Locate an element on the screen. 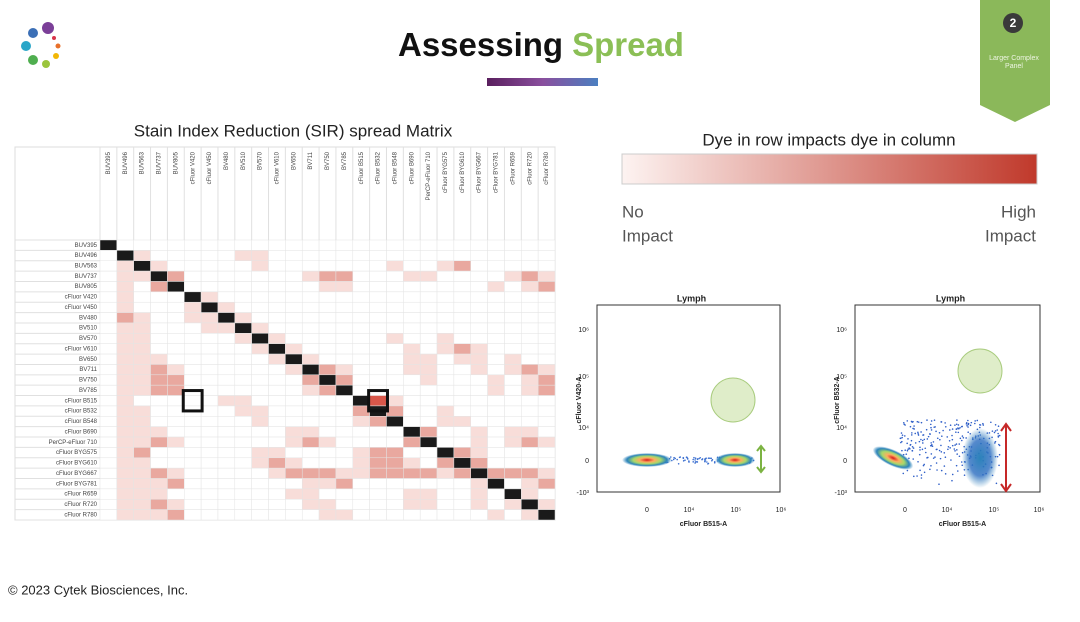 This screenshot has width=1080, height=622. title-part: Assessing is located at coordinates (480, 44).